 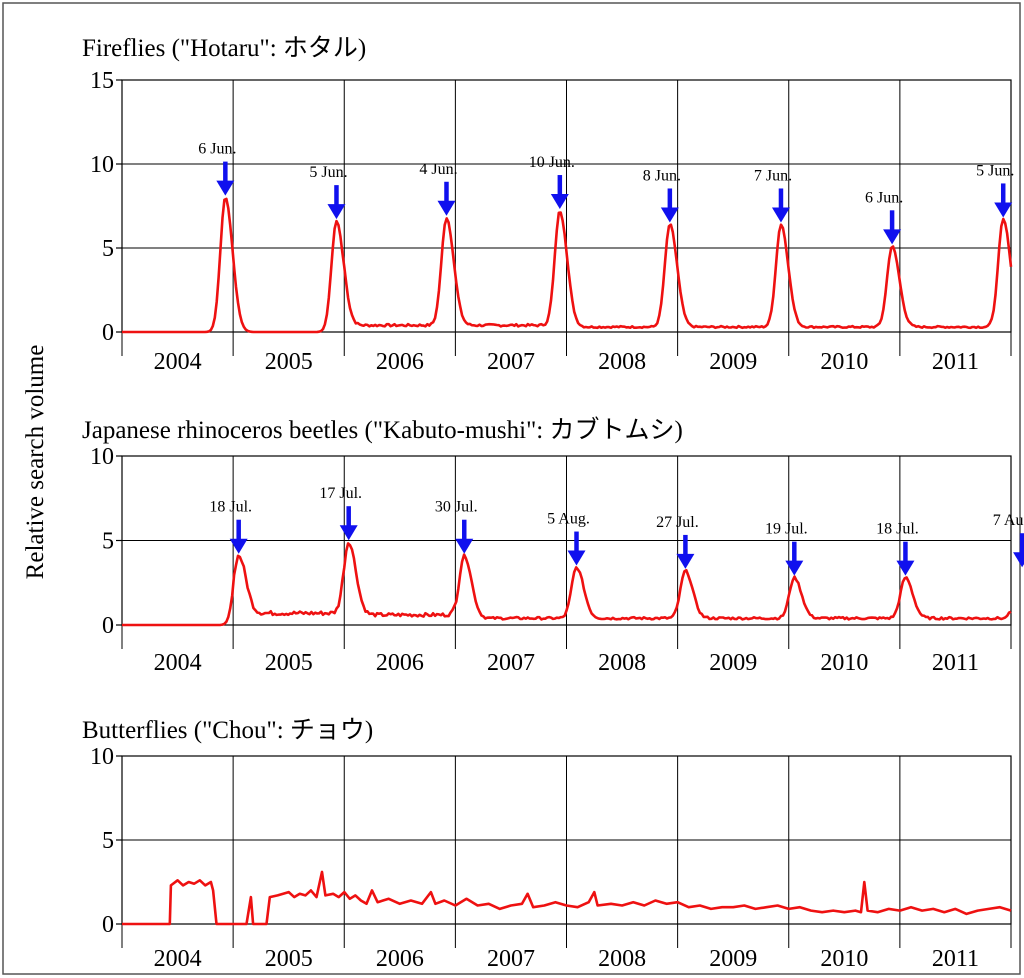 What do you see at coordinates (552, 162) in the screenshot?
I see `peak-date-label: 10 Jun.` at bounding box center [552, 162].